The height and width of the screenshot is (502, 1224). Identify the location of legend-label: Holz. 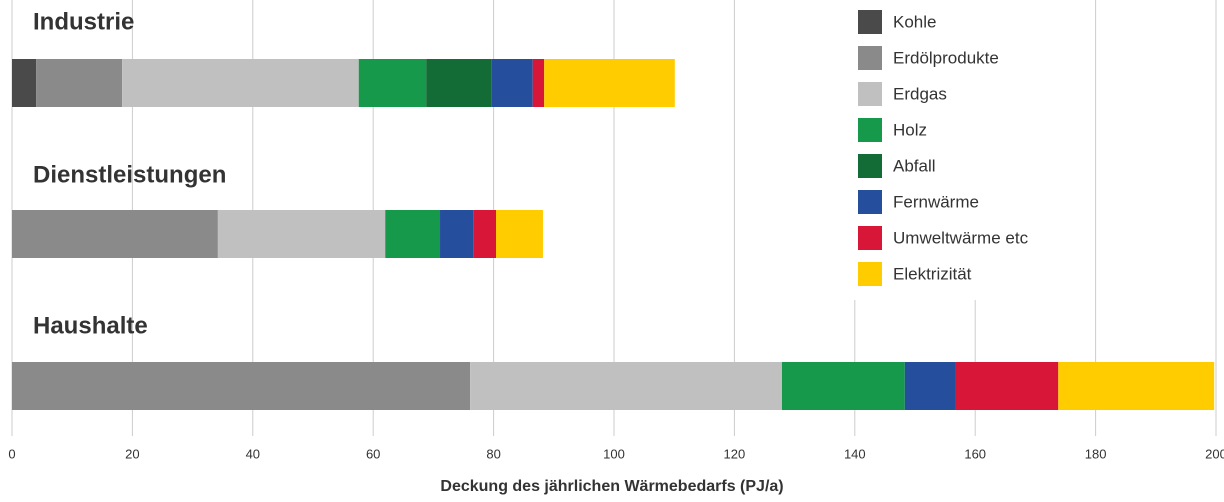
(910, 129).